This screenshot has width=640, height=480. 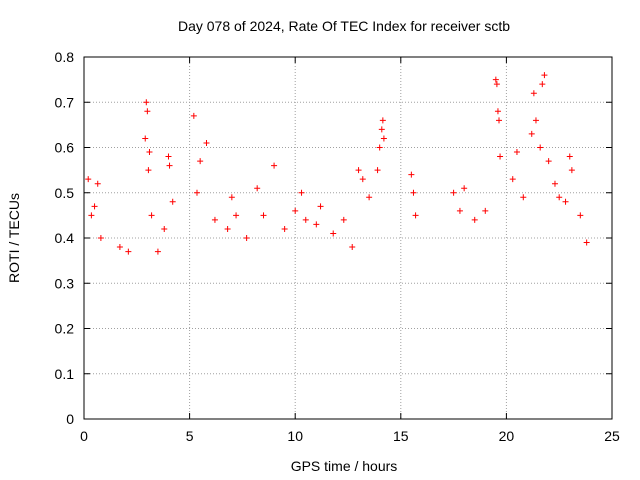 I want to click on y-tick-label: 0, so click(x=70, y=419).